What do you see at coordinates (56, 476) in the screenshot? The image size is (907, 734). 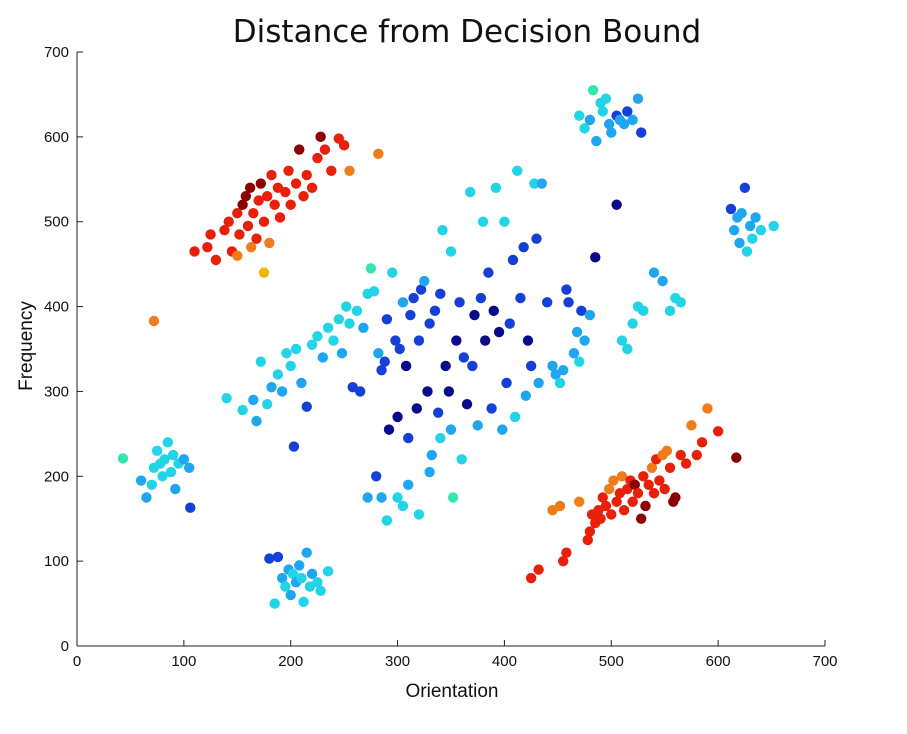 I see `y-tick-label: 200` at bounding box center [56, 476].